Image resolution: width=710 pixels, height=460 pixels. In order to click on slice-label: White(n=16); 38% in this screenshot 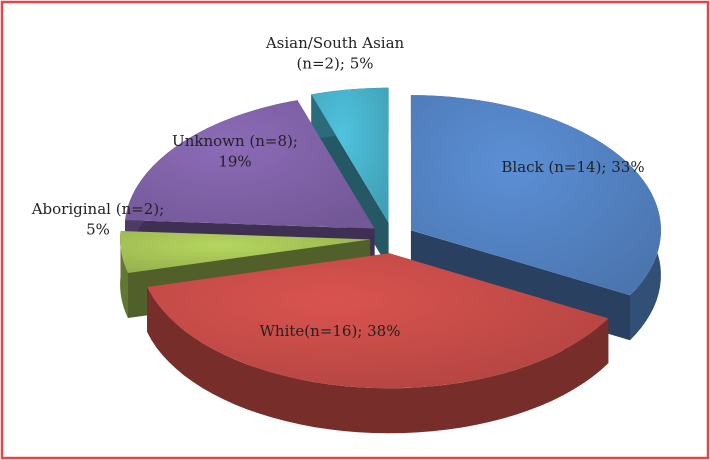, I will do `click(330, 331)`.